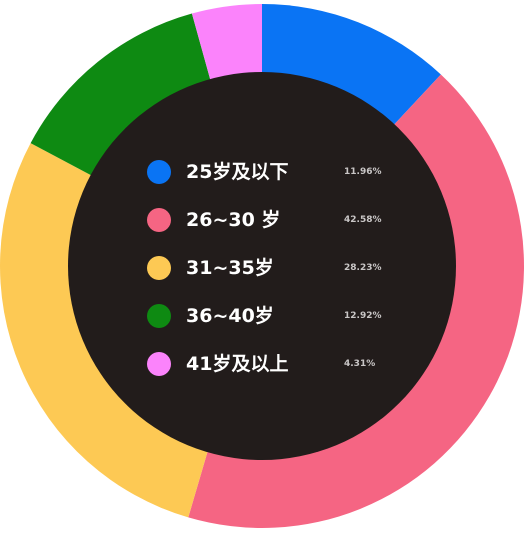 This screenshot has height=540, width=525. Describe the element at coordinates (363, 268) in the screenshot. I see `legend-value: 28.23%` at that location.